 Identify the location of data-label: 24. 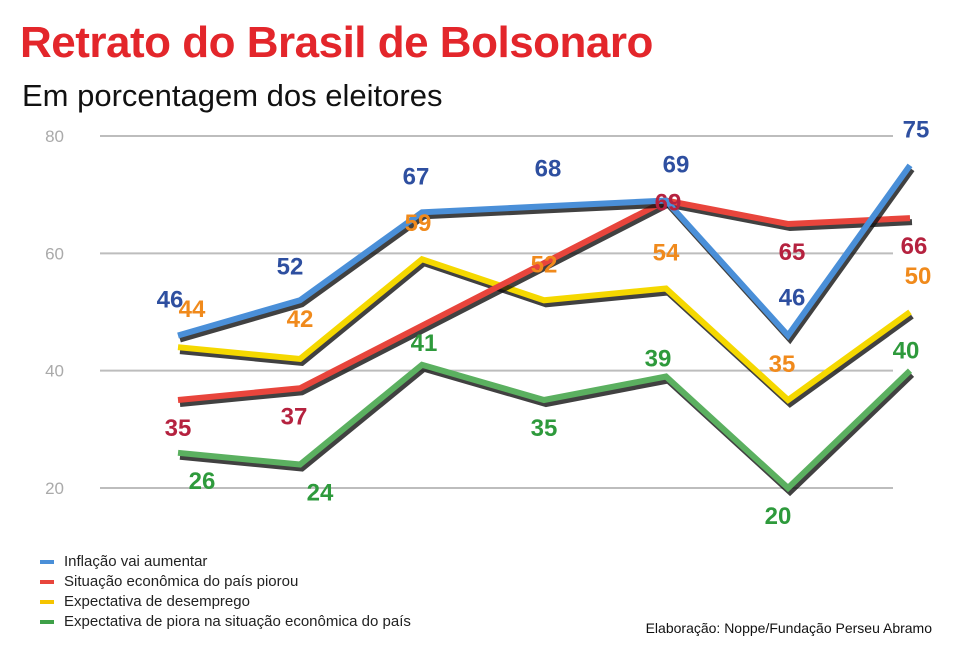
(320, 493).